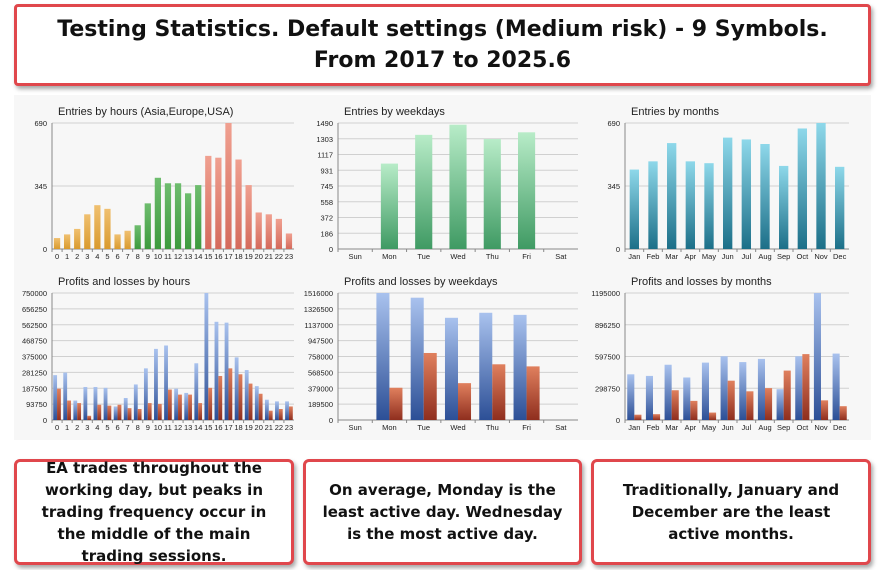 The image size is (891, 570). Describe the element at coordinates (145, 112) in the screenshot. I see `chart-title-0: Entries by hours (Asia,Europe,USA)` at that location.